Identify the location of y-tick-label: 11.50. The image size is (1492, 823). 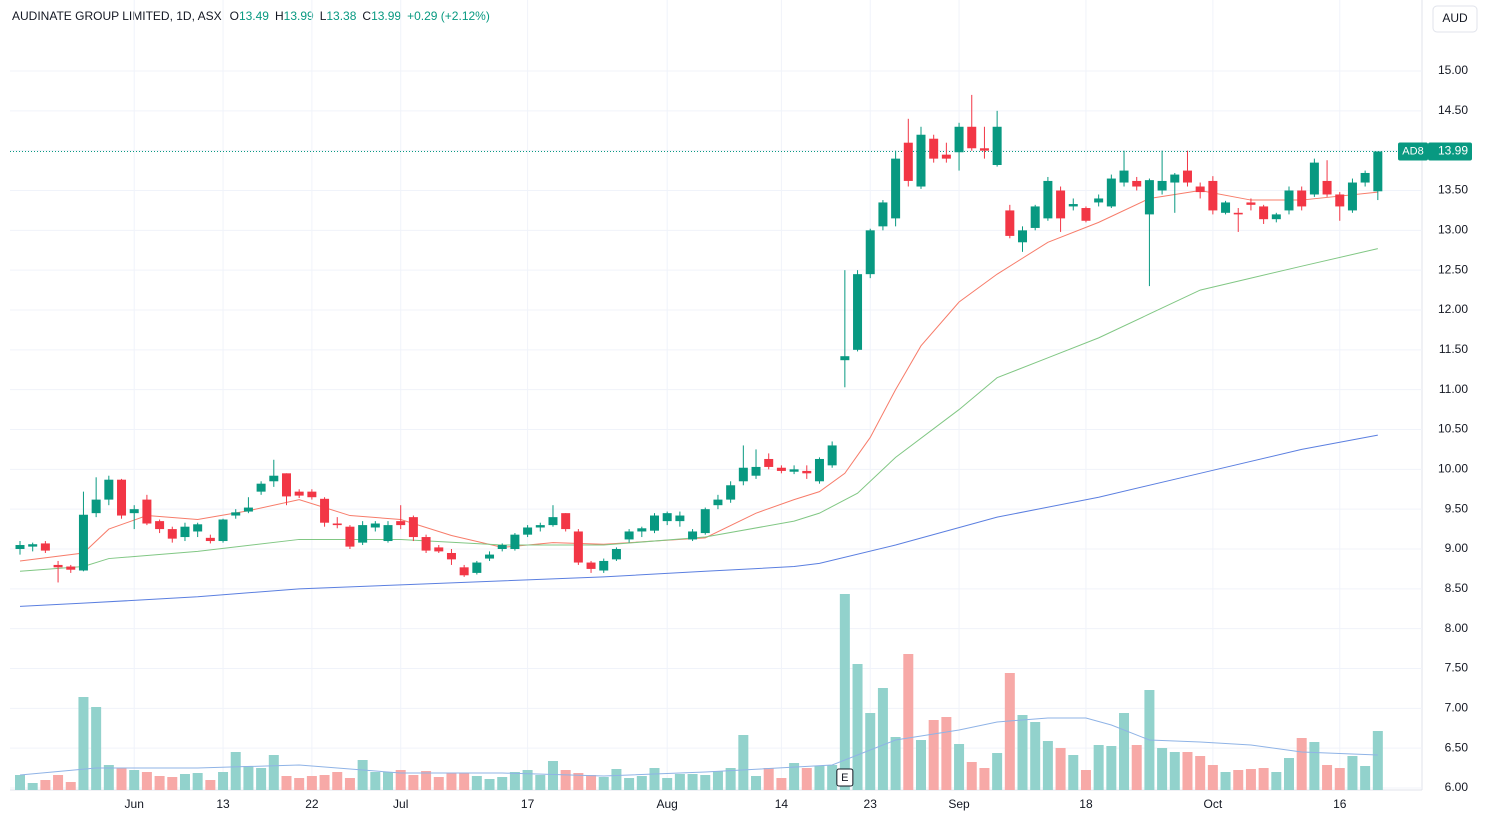
(1453, 349).